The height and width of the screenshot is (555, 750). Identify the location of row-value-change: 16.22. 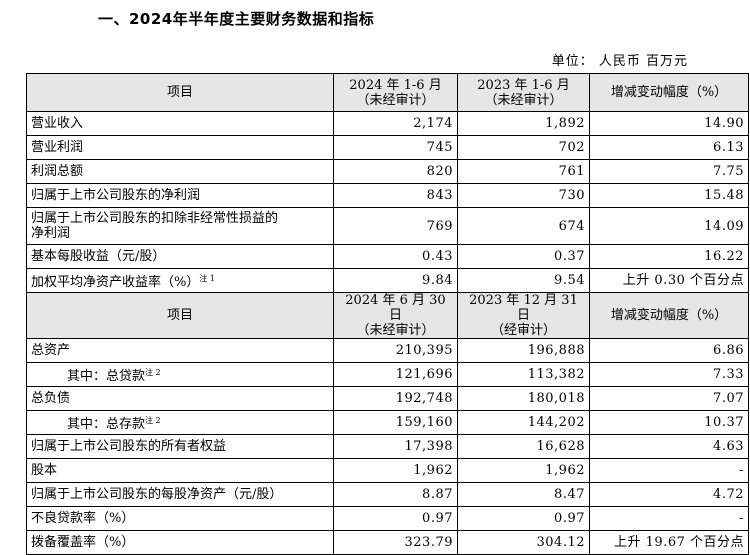
(669, 256).